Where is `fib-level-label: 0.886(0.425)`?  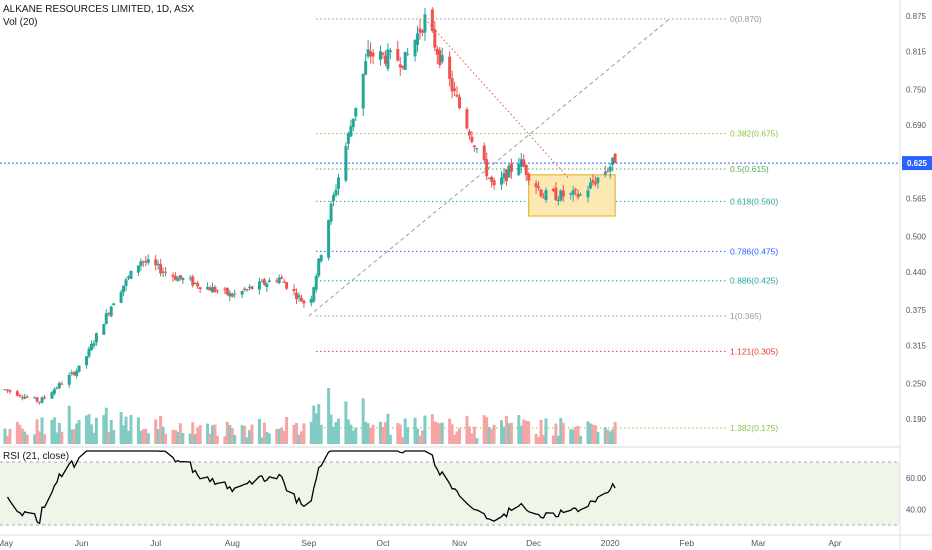 fib-level-label: 0.886(0.425) is located at coordinates (754, 281).